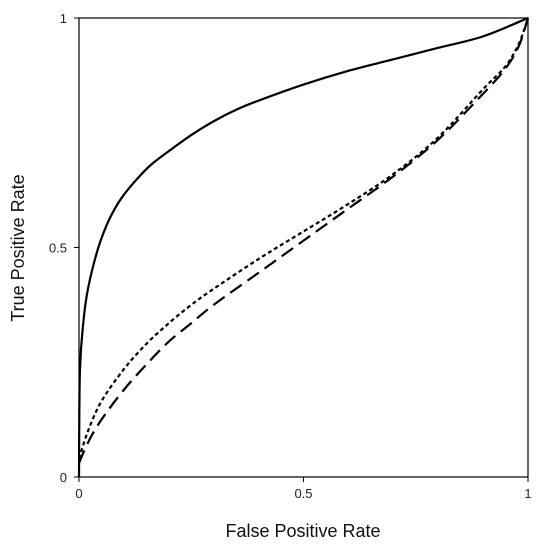  Describe the element at coordinates (303, 493) in the screenshot. I see `x-tick-label: 0.5` at that location.